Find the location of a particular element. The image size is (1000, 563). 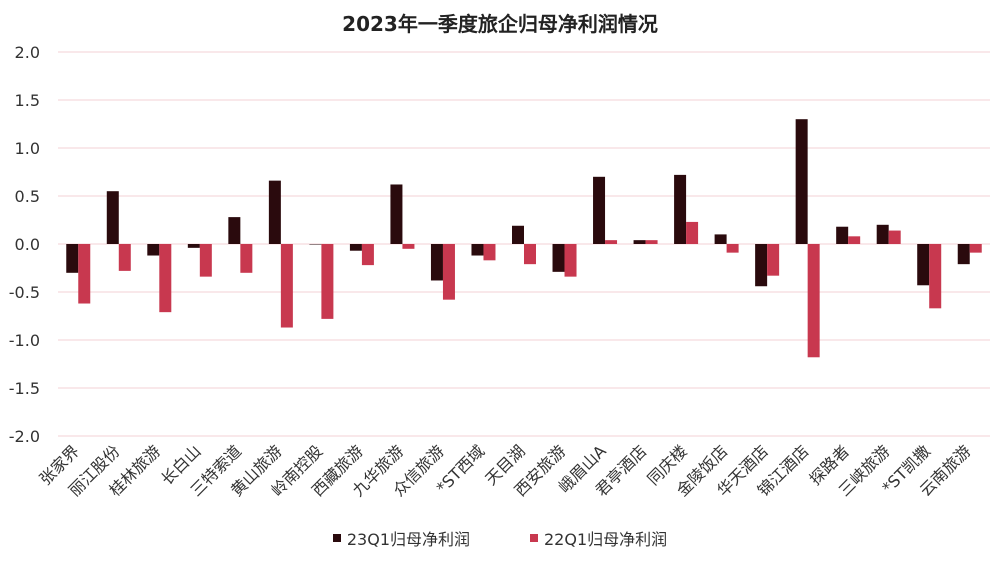

legend-item-23q1: 23Q1归母净利润 is located at coordinates (401, 538).